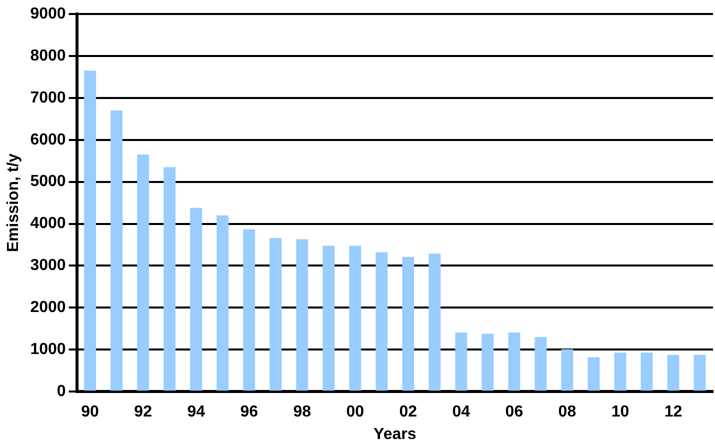 The height and width of the screenshot is (444, 715). I want to click on x-tick-label: 04, so click(461, 412).